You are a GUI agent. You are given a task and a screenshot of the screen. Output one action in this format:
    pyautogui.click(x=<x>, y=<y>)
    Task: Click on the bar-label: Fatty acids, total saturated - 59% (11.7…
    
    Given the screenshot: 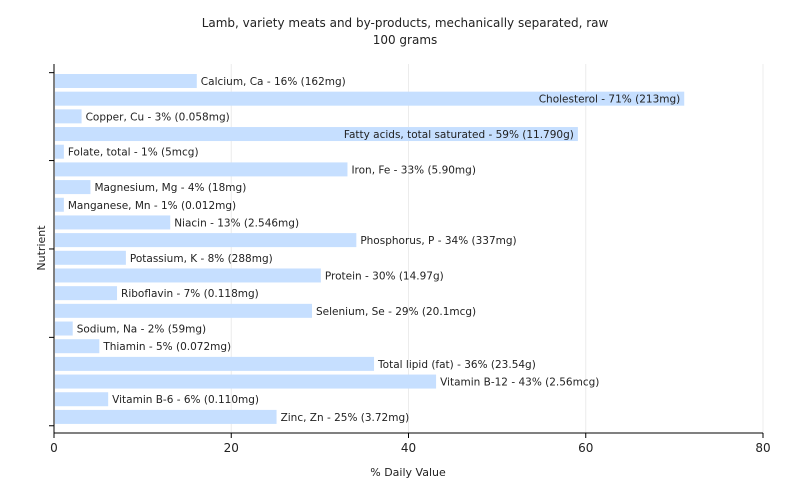 What is the action you would take?
    pyautogui.click(x=459, y=135)
    